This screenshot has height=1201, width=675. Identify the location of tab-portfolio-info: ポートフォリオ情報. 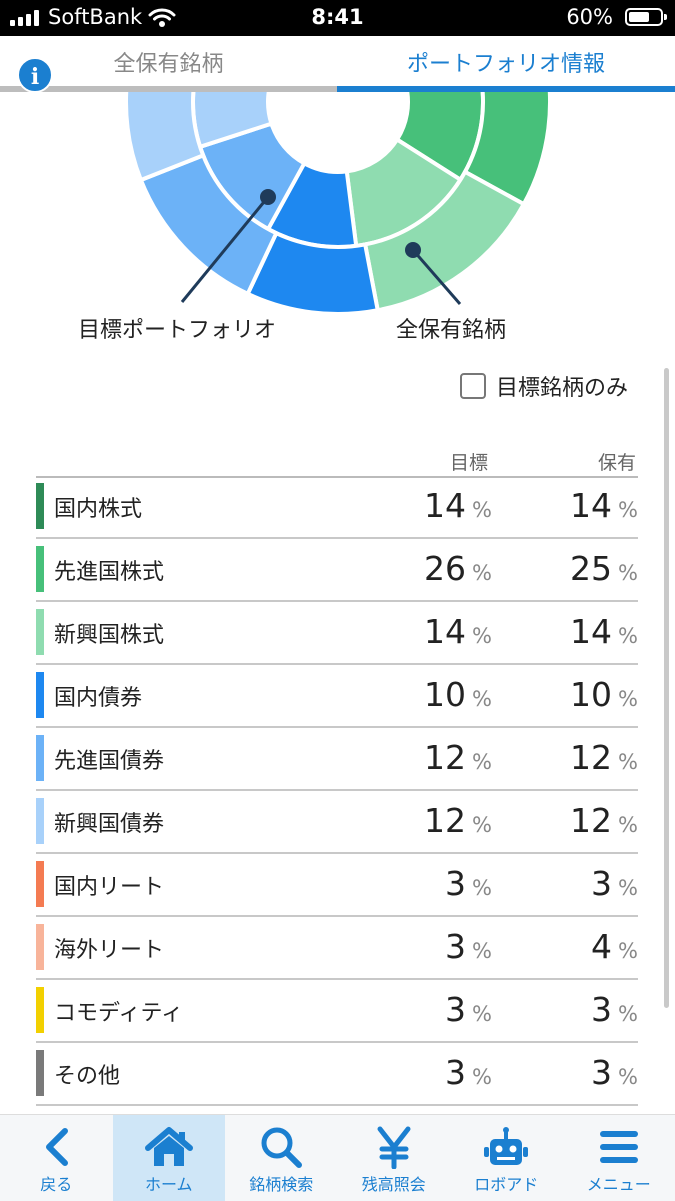
(506, 69).